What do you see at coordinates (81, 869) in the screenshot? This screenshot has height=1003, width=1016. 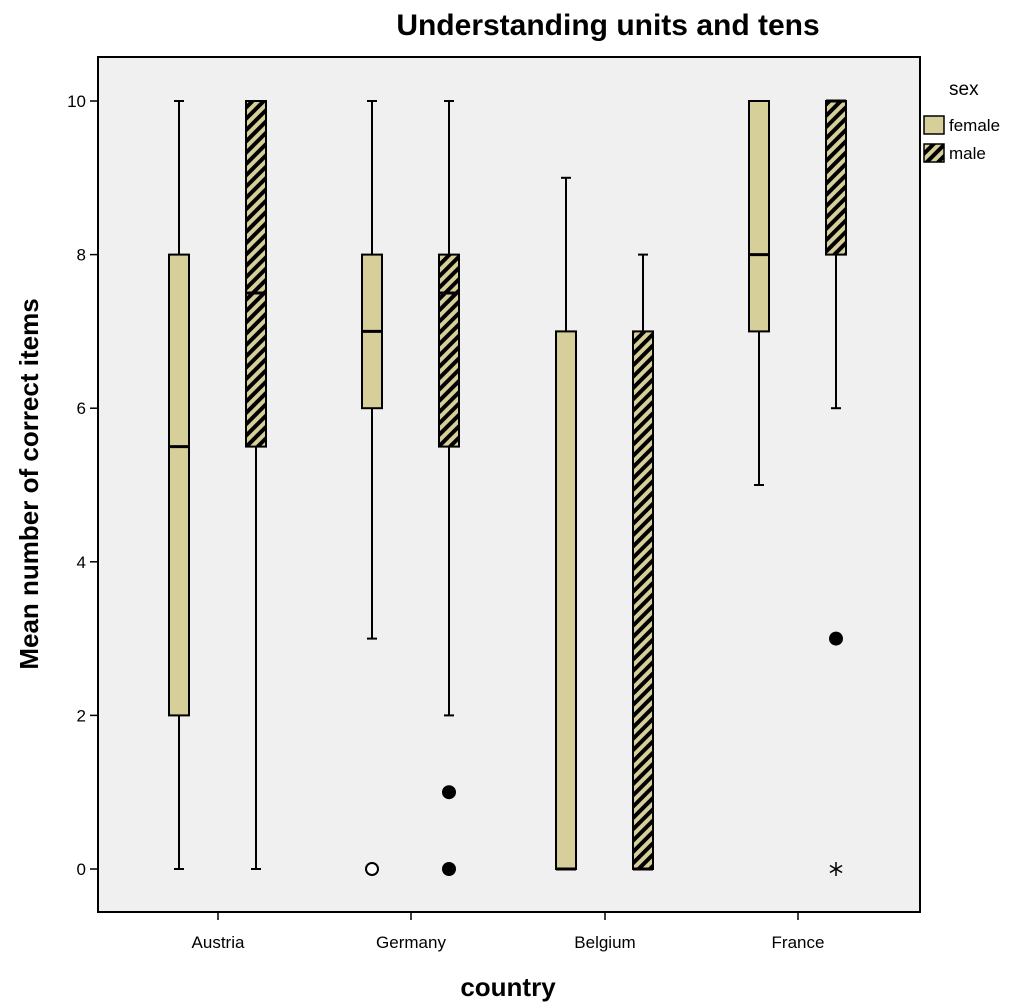 I see `y-tick-label: 0` at bounding box center [81, 869].